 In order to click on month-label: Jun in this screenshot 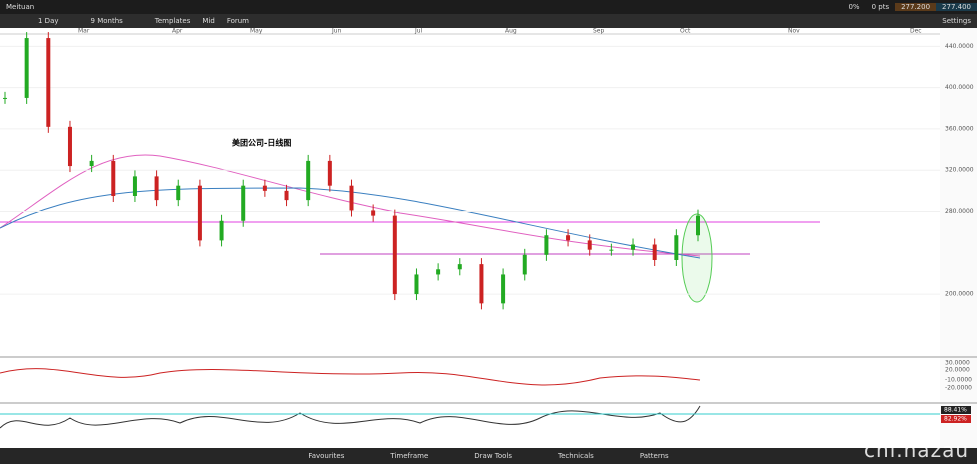, I will do `click(336, 31)`.